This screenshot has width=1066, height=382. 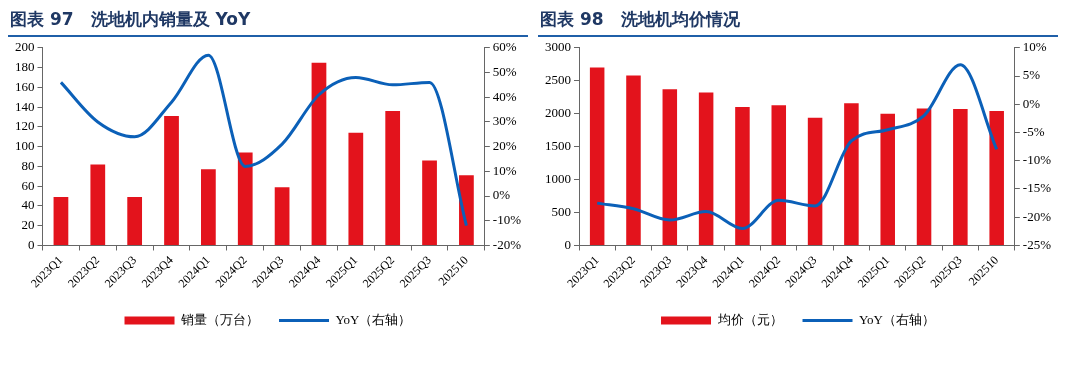 What do you see at coordinates (28, 165) in the screenshot?
I see `y-tick-label: 80` at bounding box center [28, 165].